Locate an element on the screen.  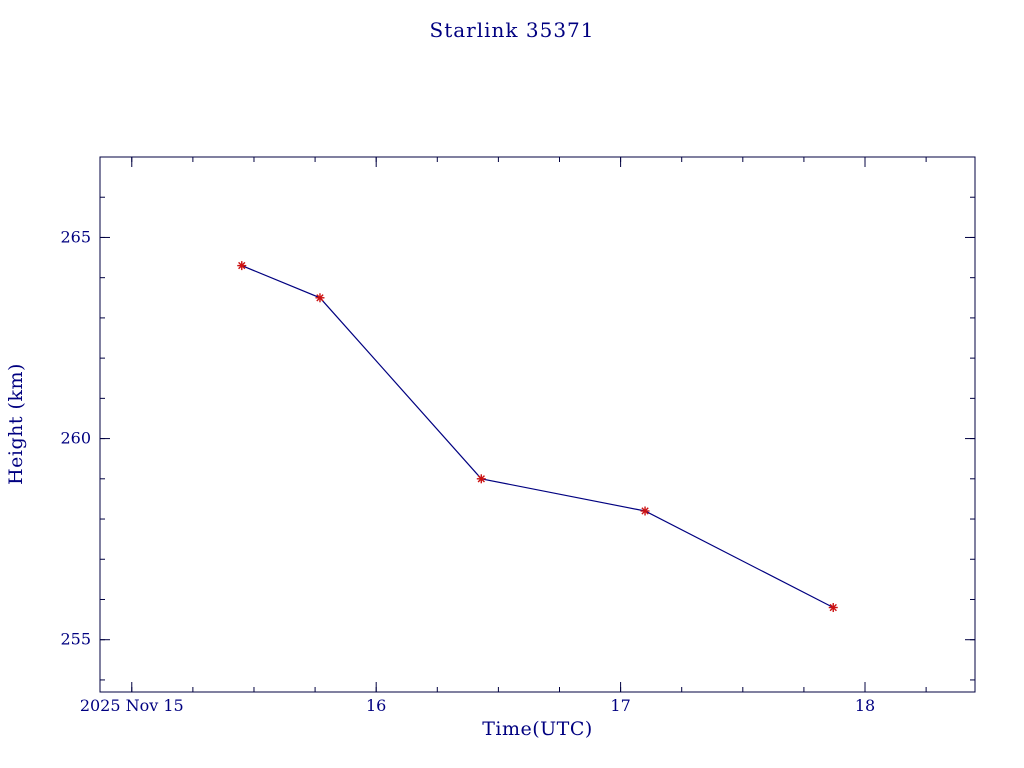
x-axis-label: Time(UTC) is located at coordinates (537, 729).